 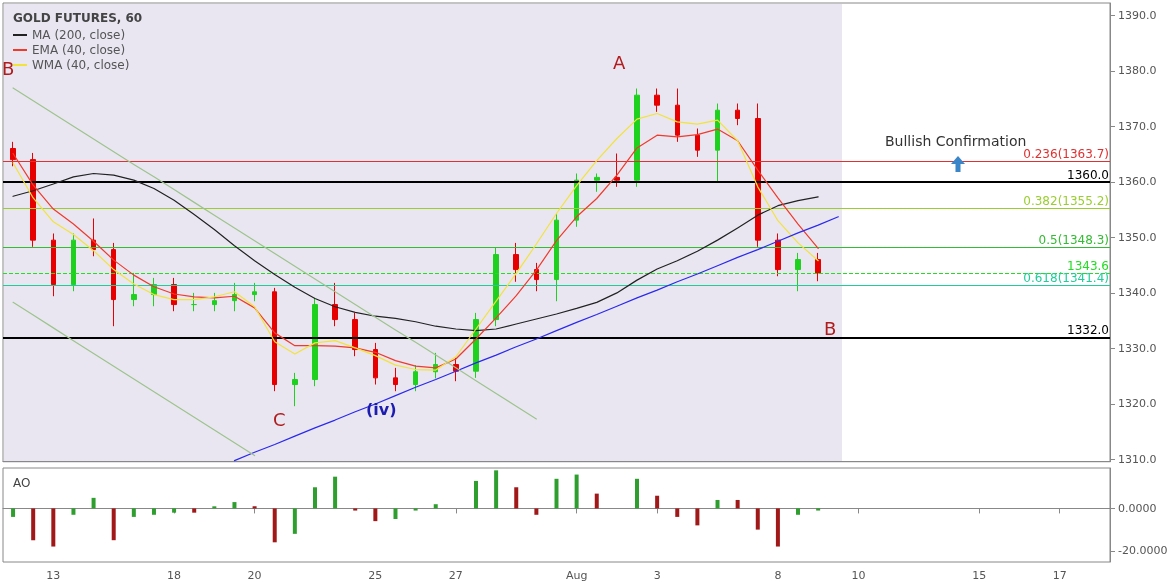 What do you see at coordinates (279, 419) in the screenshot?
I see `annotation: C` at bounding box center [279, 419].